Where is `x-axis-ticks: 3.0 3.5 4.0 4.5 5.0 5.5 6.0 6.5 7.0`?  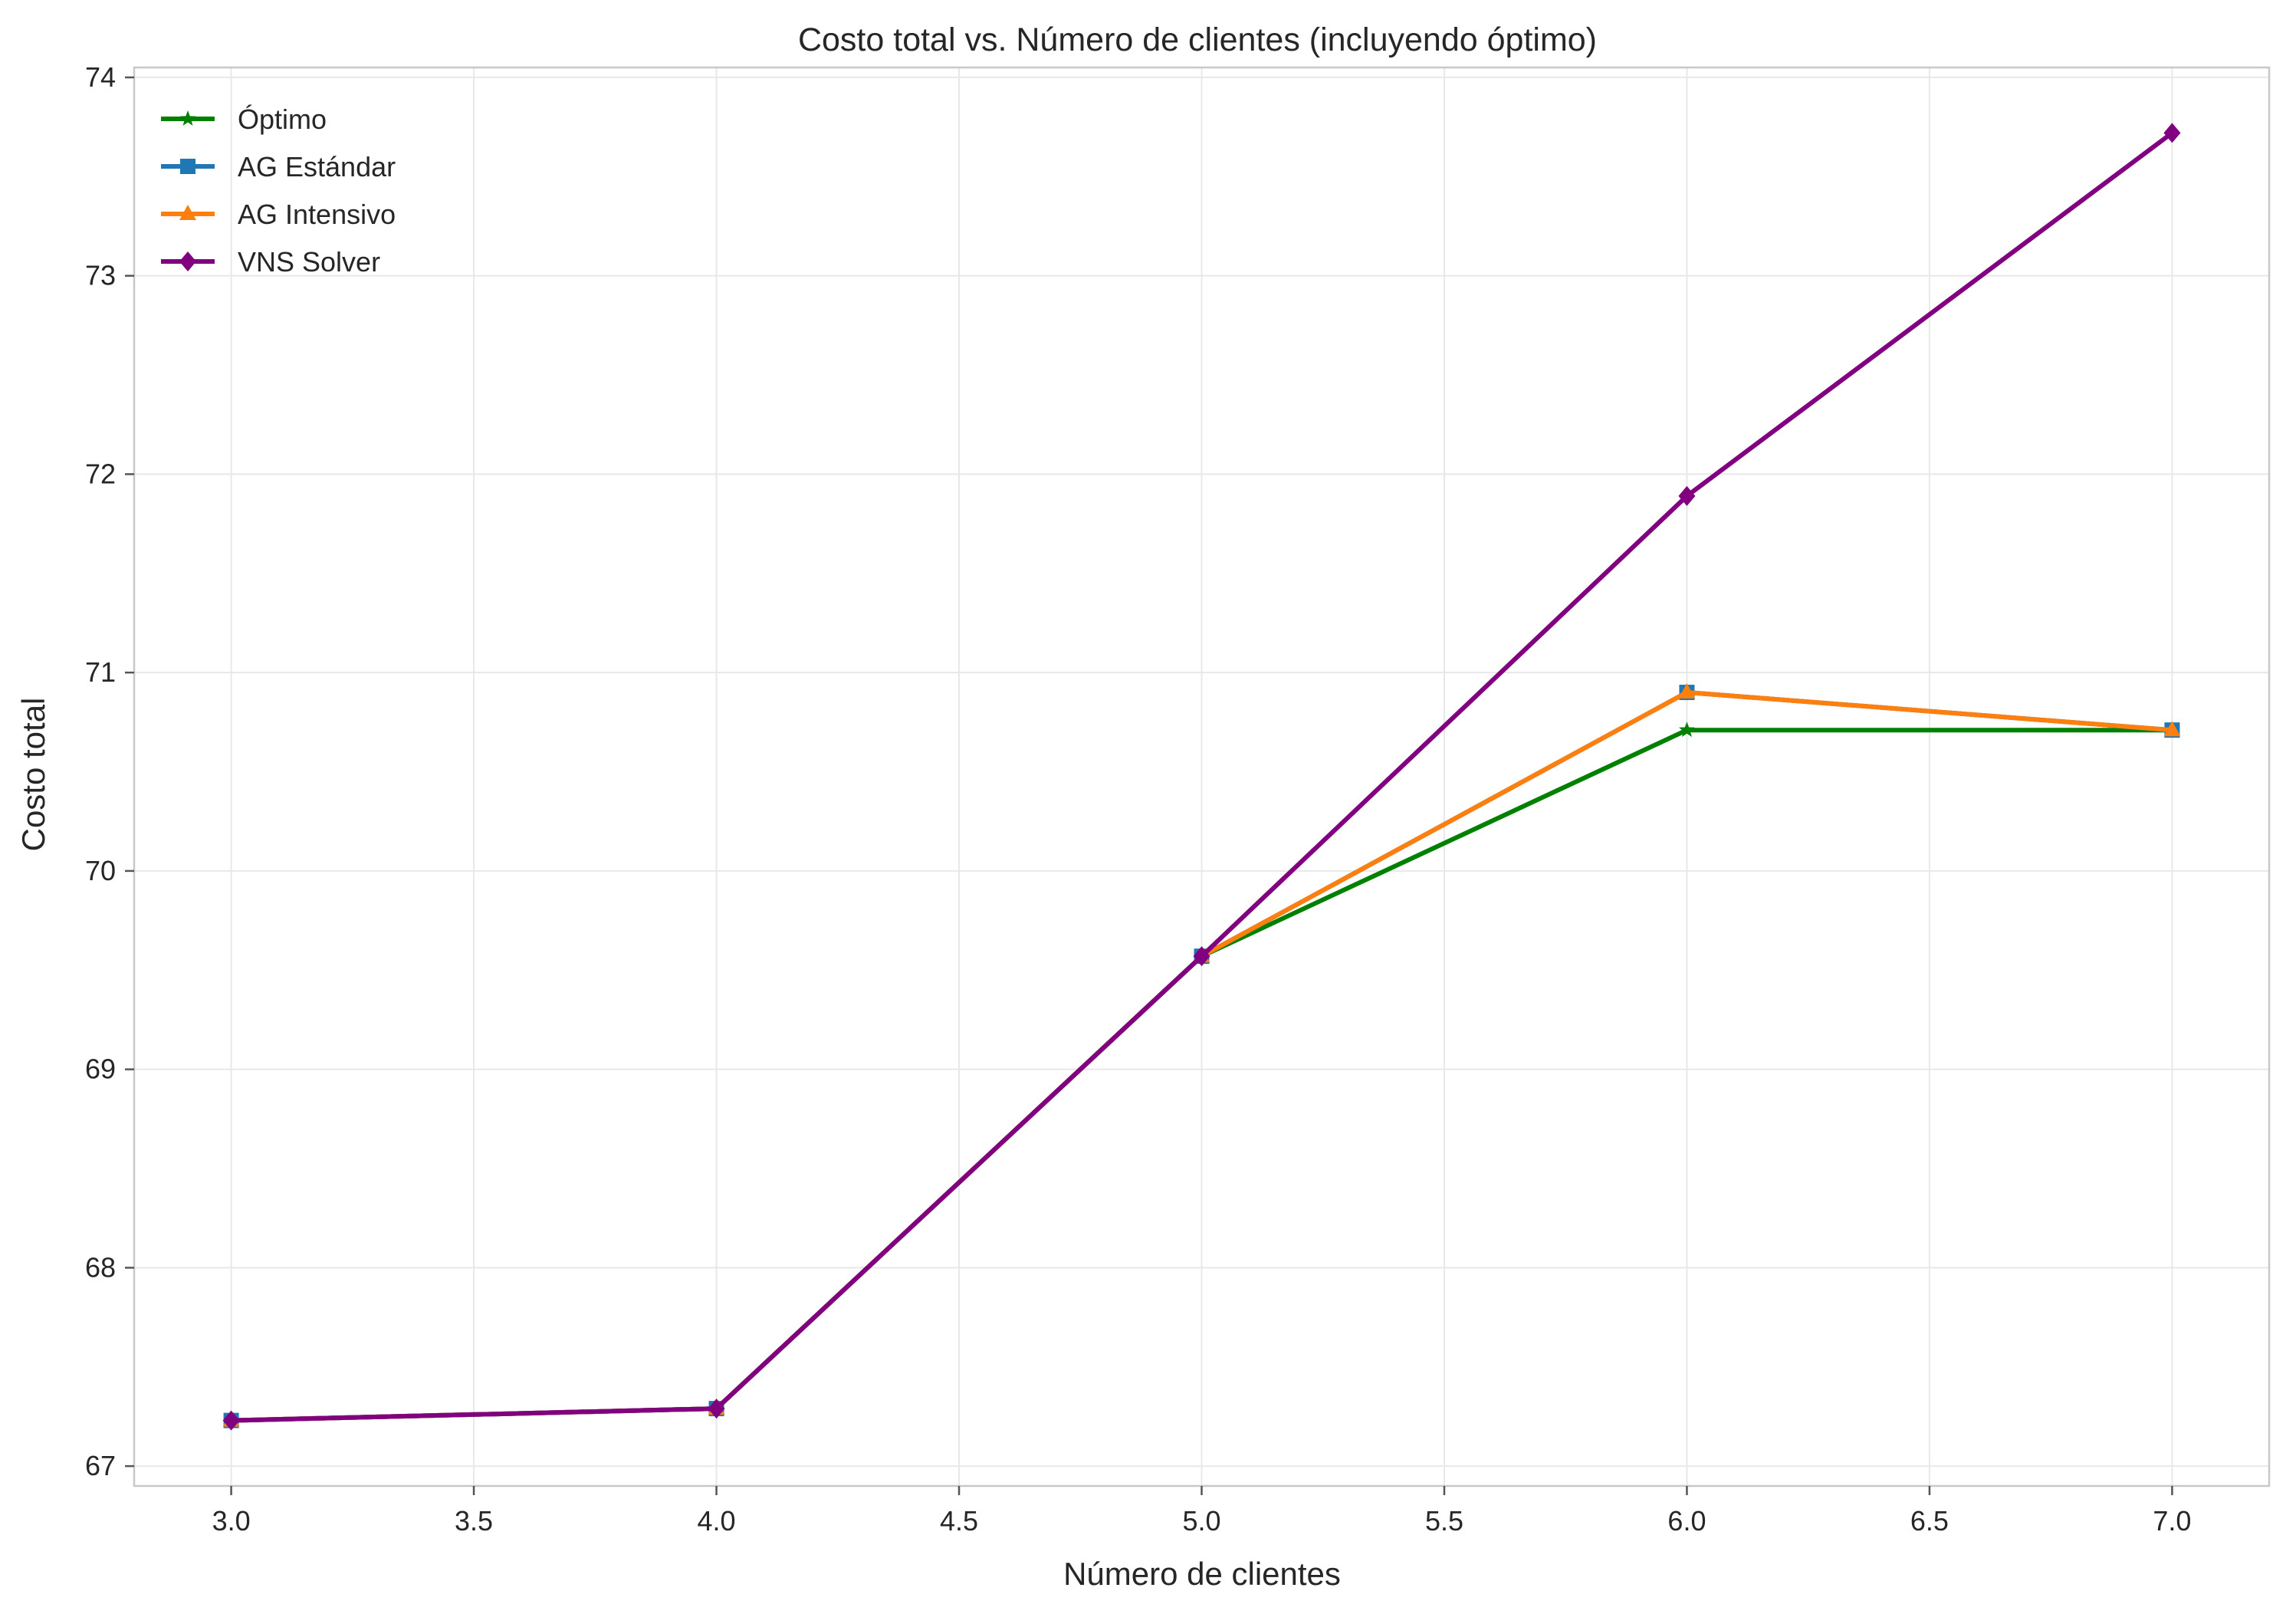 x-axis-ticks: 3.0 3.5 4.0 4.5 5.0 5.5 6.0 6.5 7.0 is located at coordinates (1201, 1511).